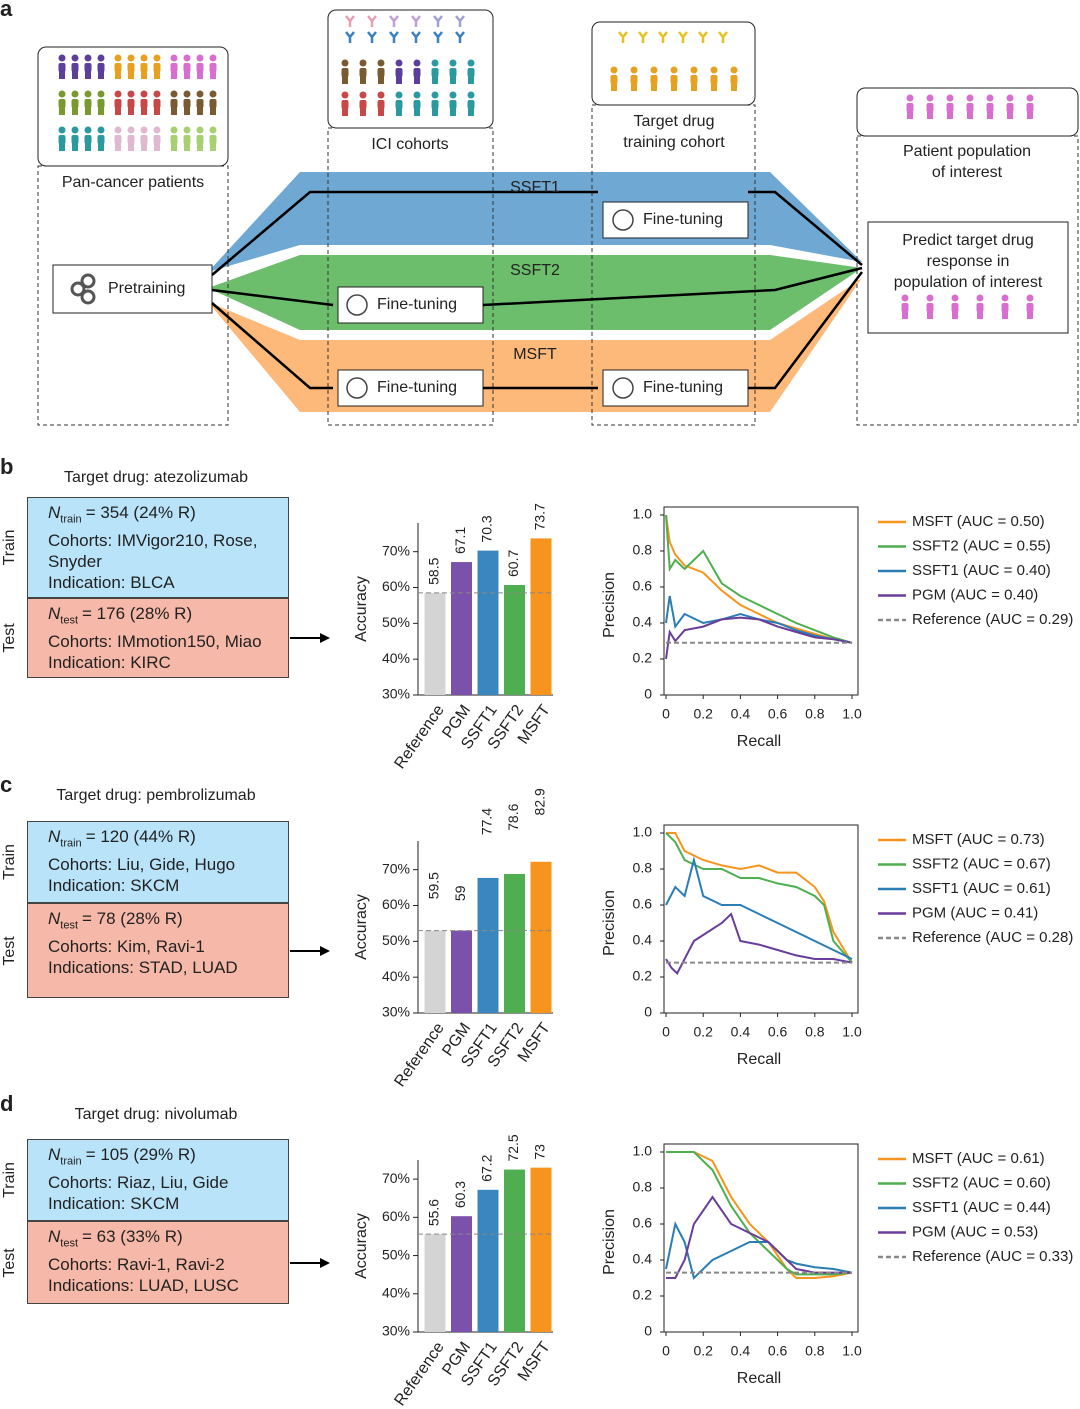 This screenshot has height=1409, width=1080. Describe the element at coordinates (417, 387) in the screenshot. I see `label: Fine-tuning` at that location.